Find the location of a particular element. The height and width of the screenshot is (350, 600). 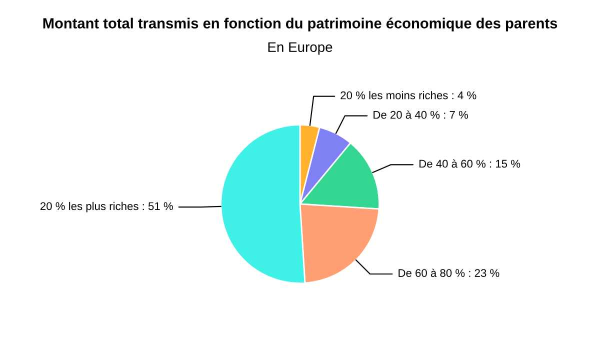

slice-label: 20 % les moins riches : 4 % is located at coordinates (408, 95).